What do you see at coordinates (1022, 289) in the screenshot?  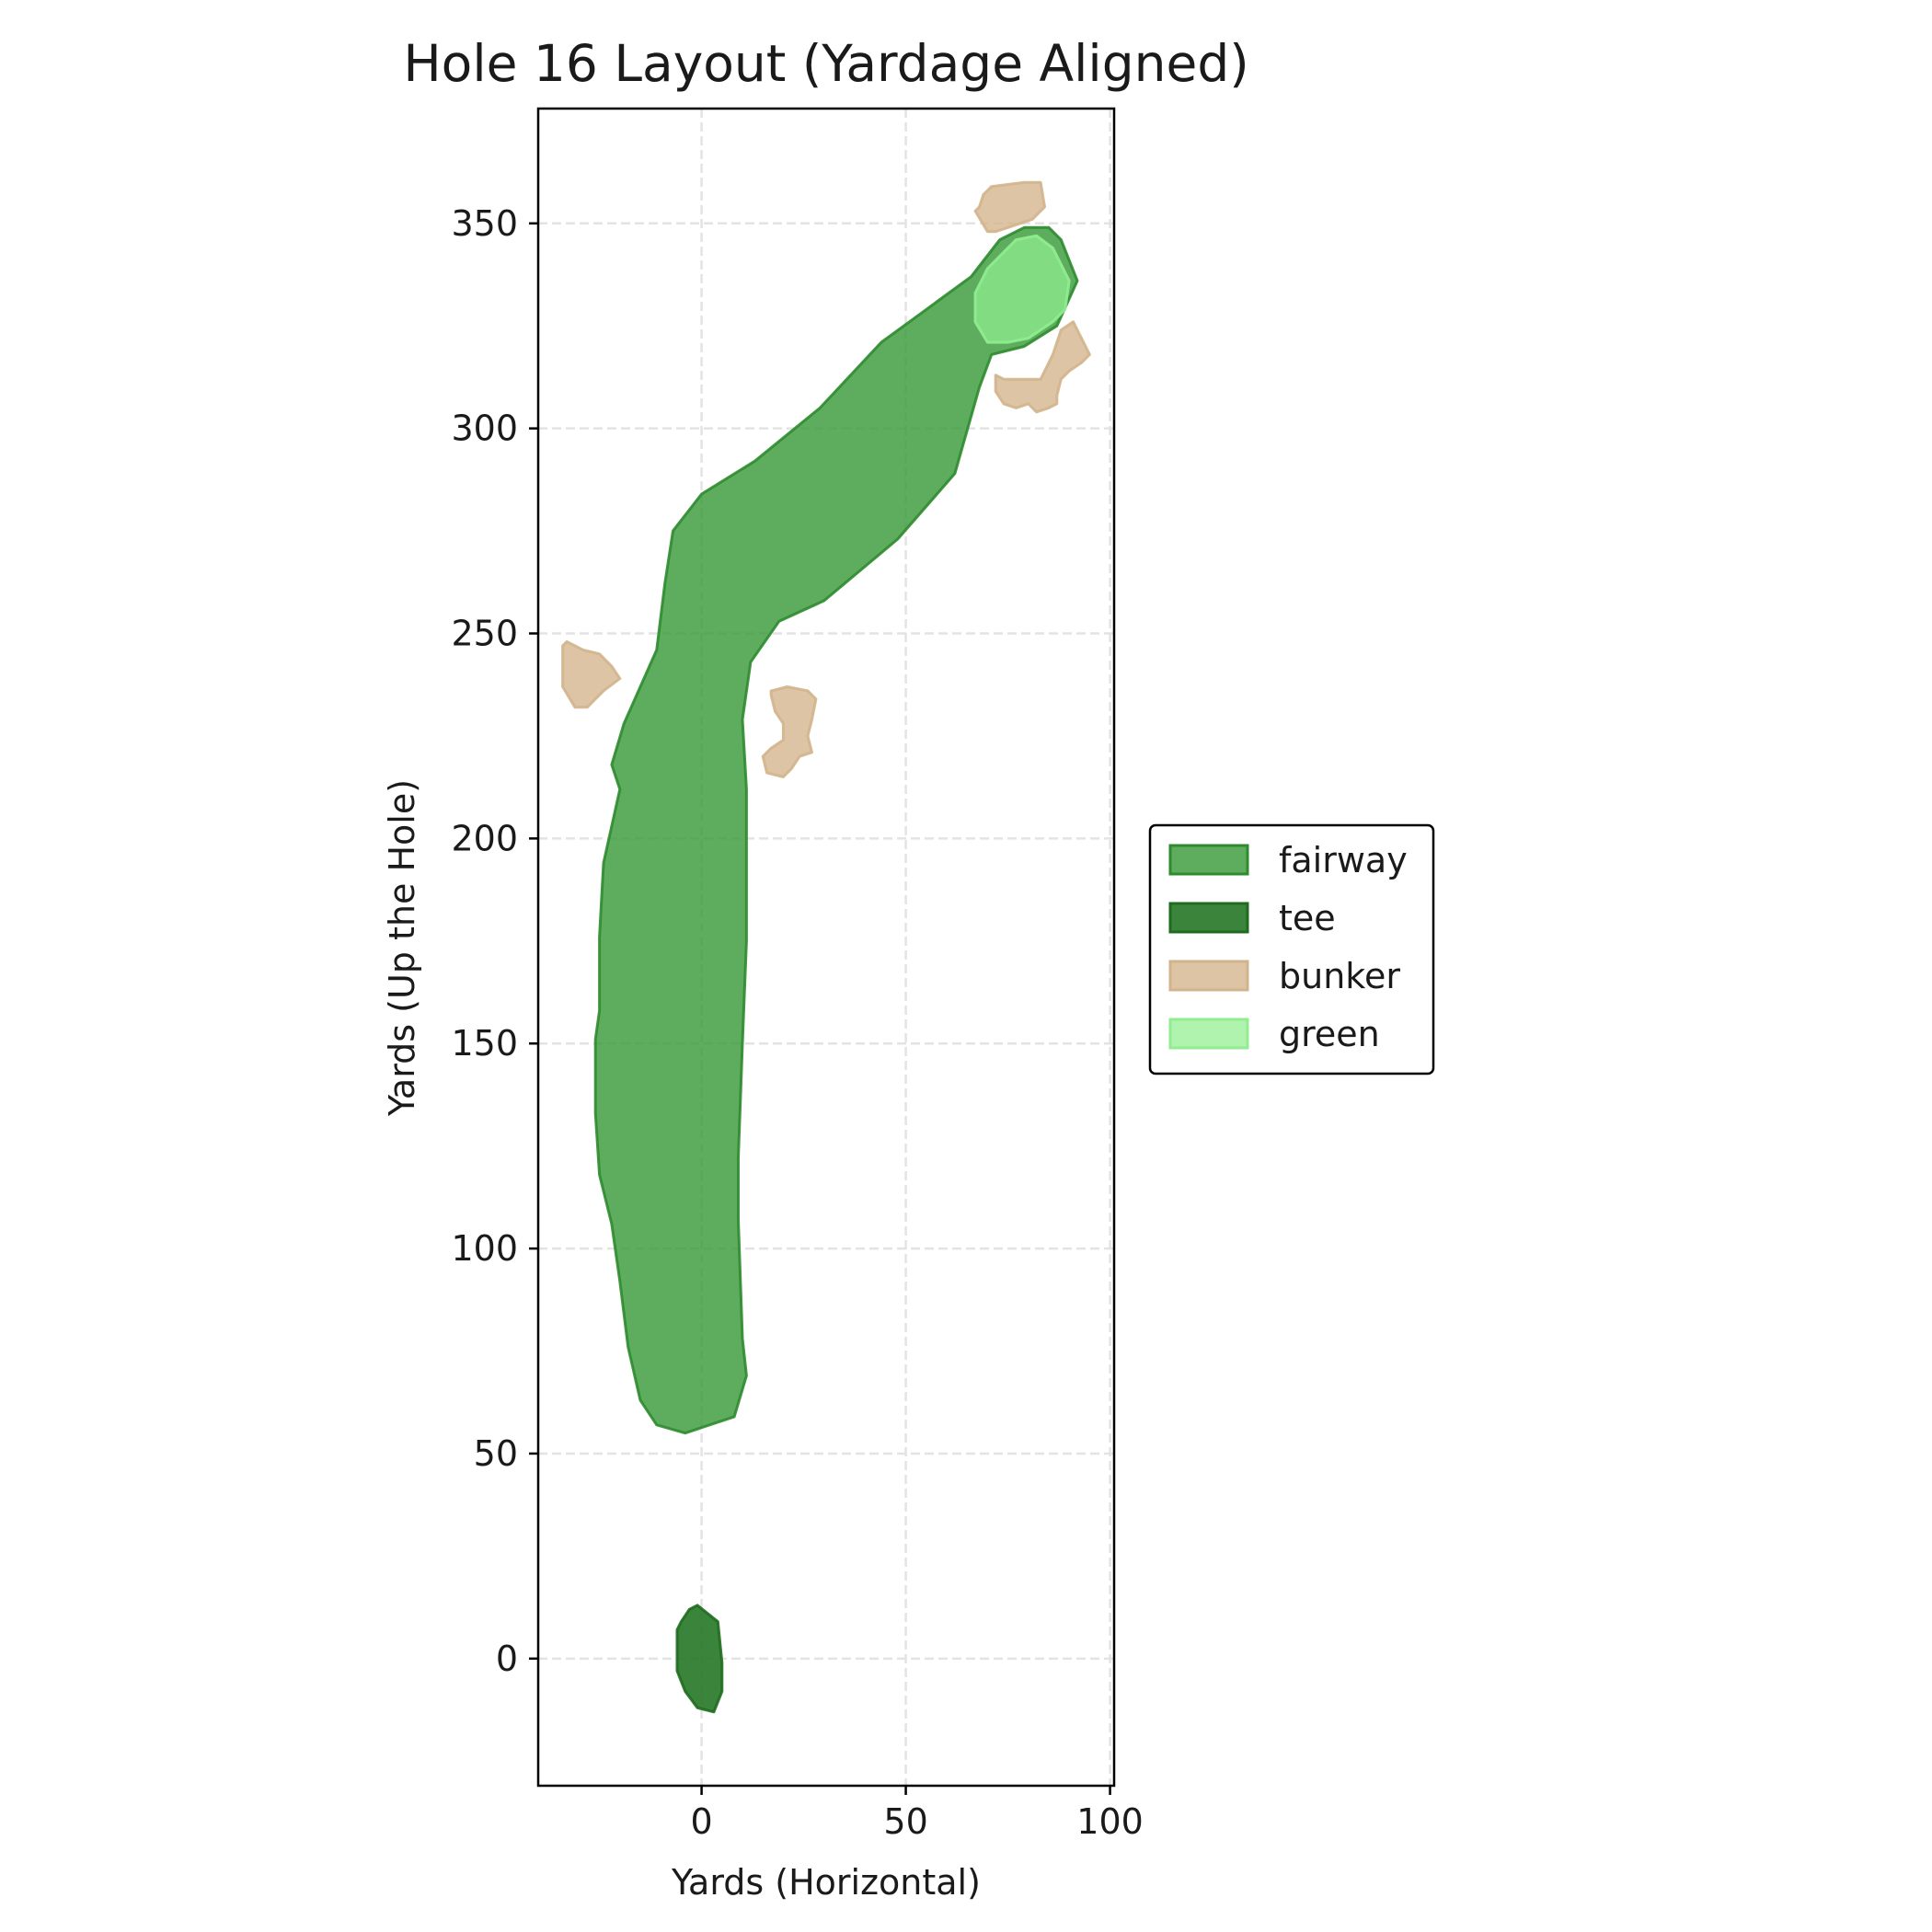 I see `green-polygon` at bounding box center [1022, 289].